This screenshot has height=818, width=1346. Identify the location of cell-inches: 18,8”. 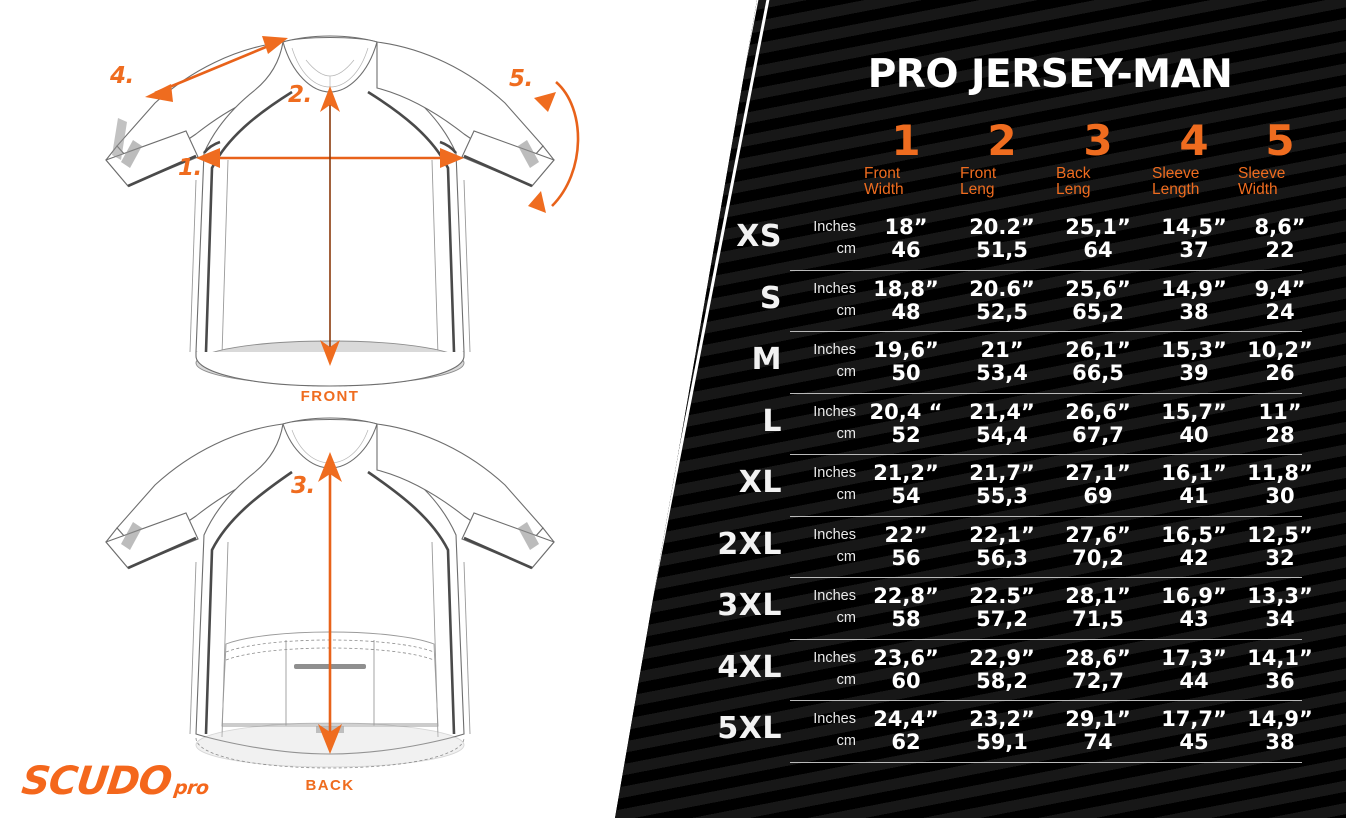
(906, 288).